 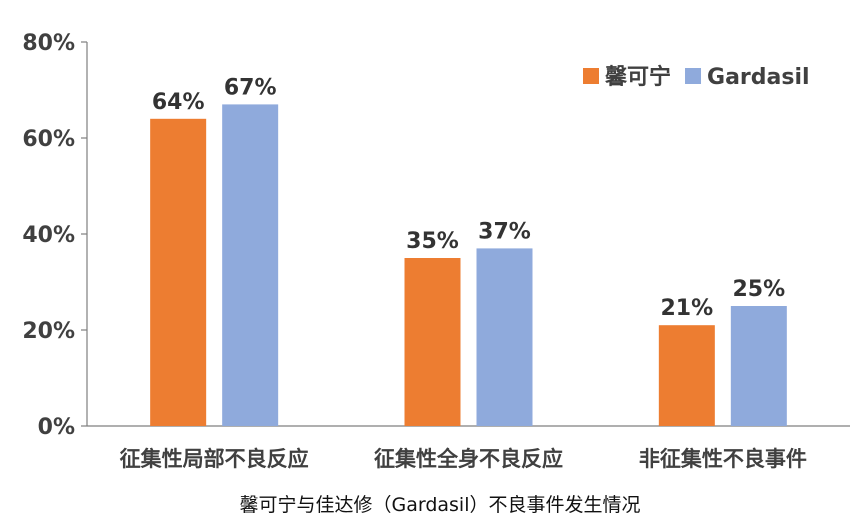 I want to click on x-tick-label: 征集性全身不良反应, so click(x=468, y=459).